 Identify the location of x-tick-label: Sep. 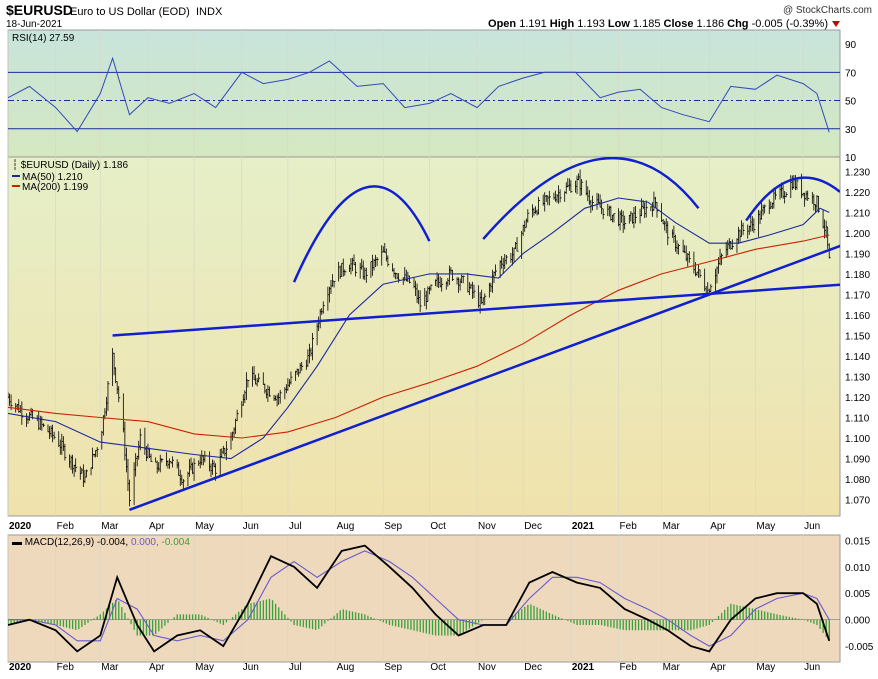
(393, 526).